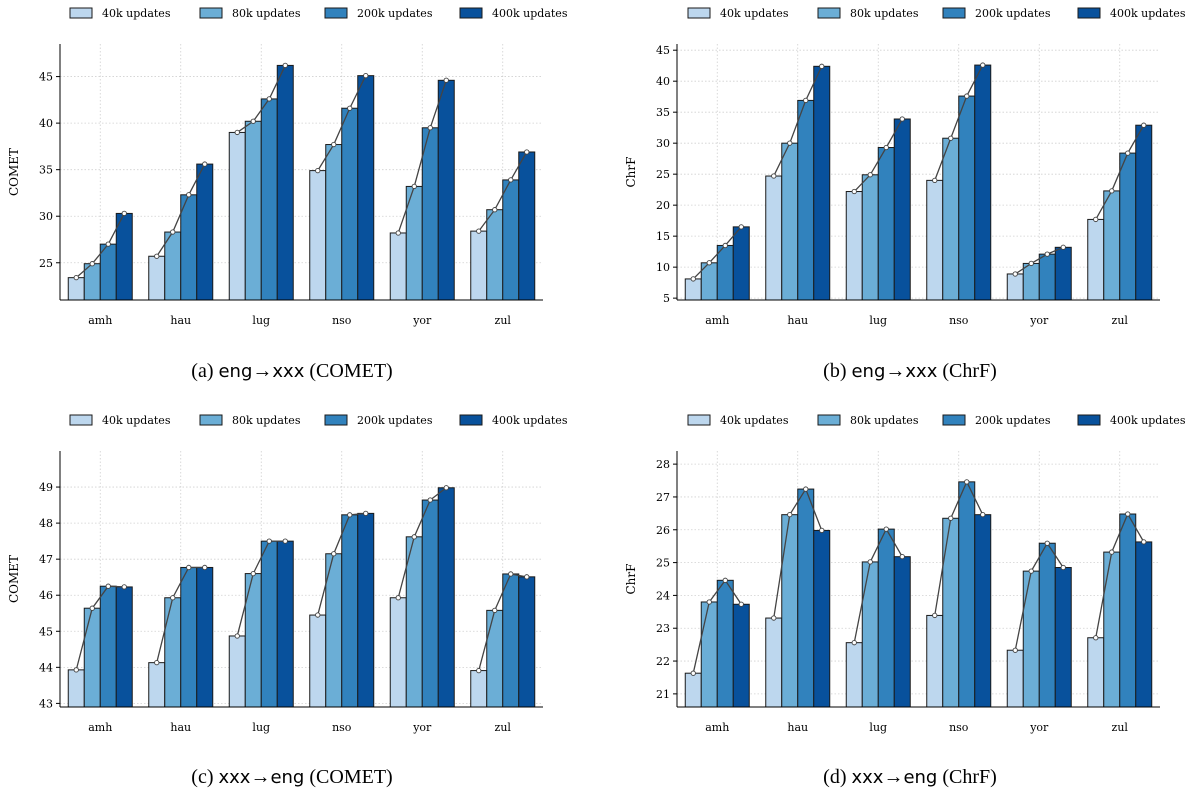 This screenshot has width=1199, height=791. I want to click on bar-amh-s2, so click(108, 272).